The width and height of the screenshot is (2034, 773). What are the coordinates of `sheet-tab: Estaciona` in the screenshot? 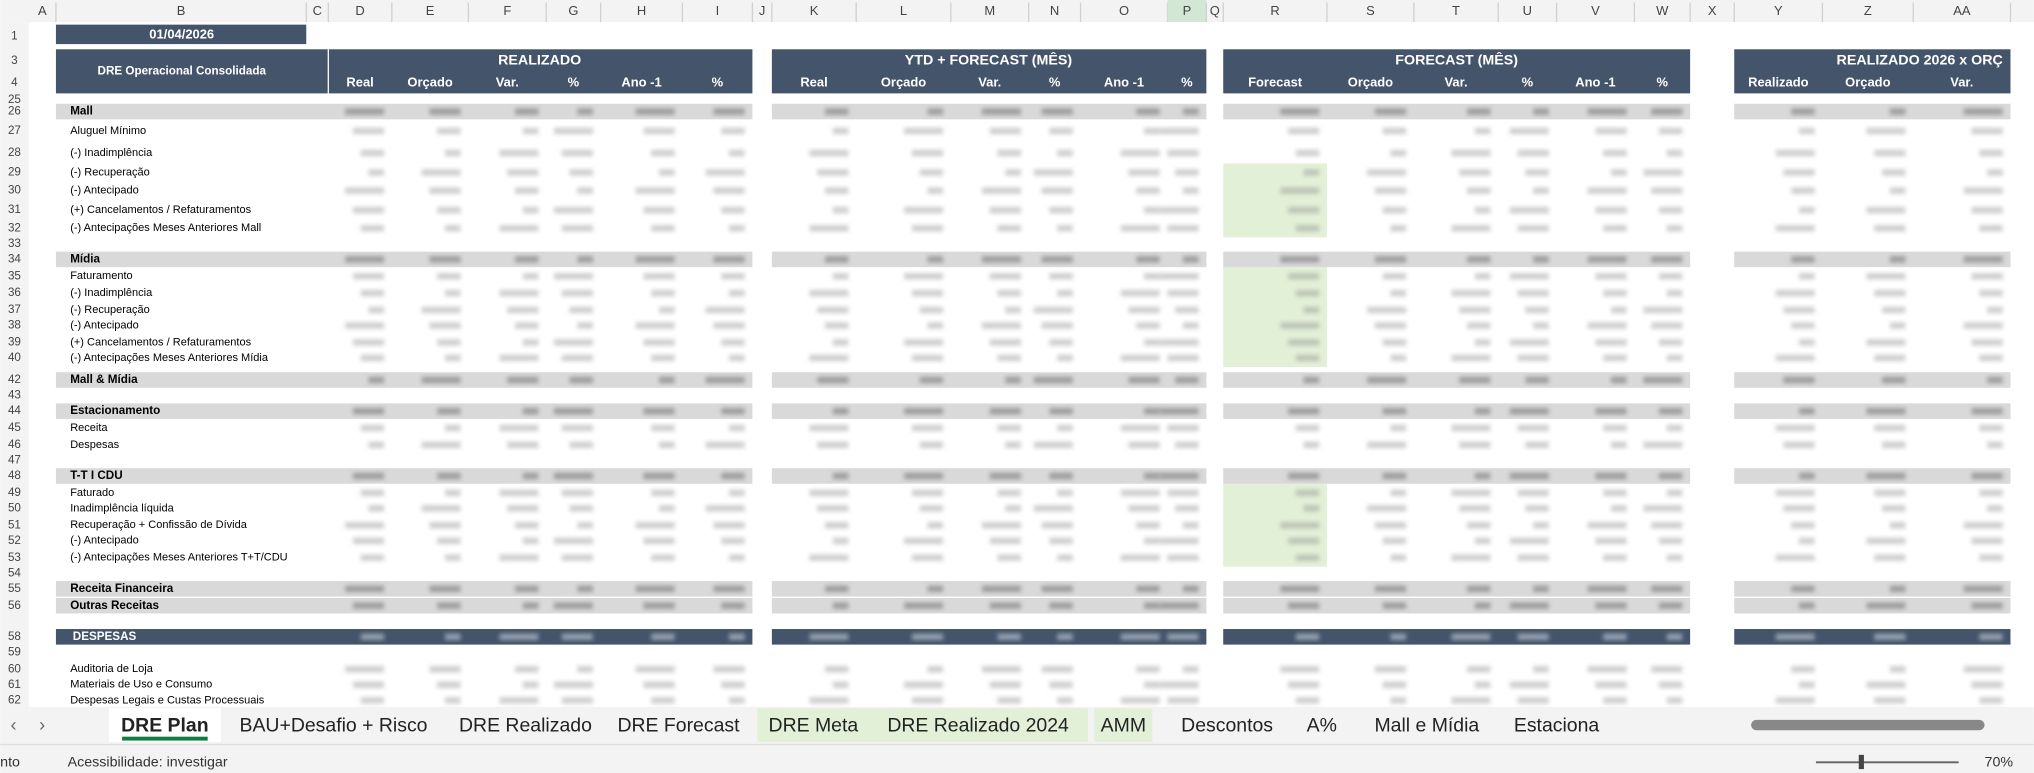 It's located at (1557, 725).